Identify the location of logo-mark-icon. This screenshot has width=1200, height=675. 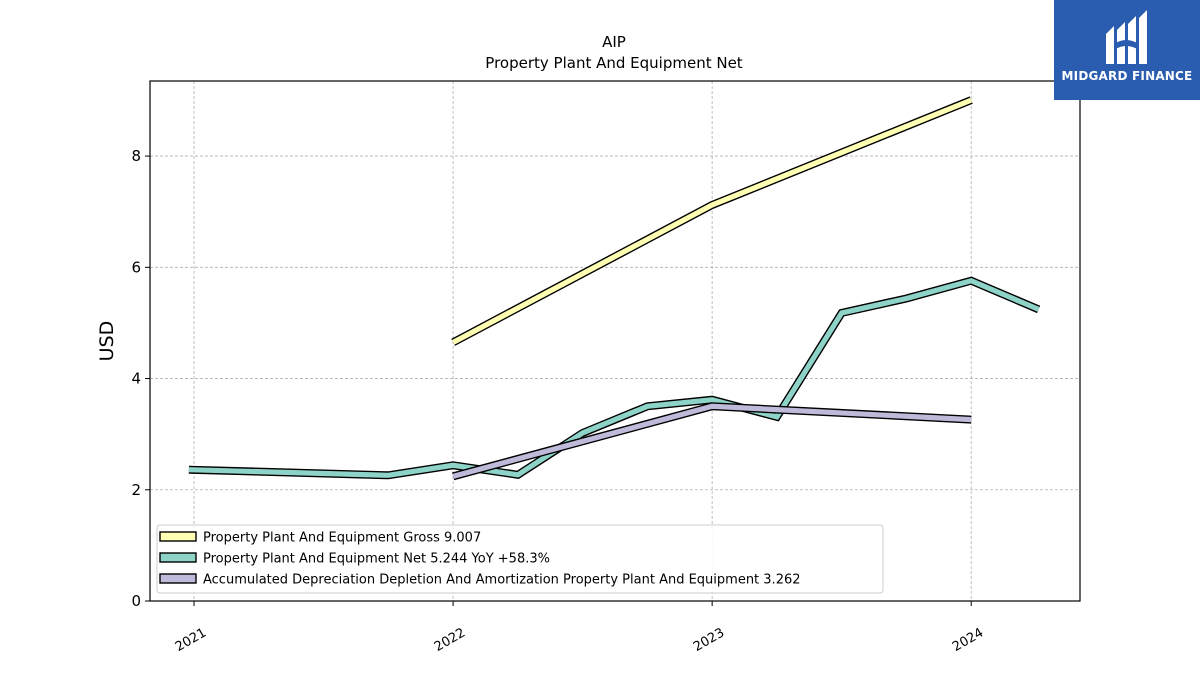
(1126, 37).